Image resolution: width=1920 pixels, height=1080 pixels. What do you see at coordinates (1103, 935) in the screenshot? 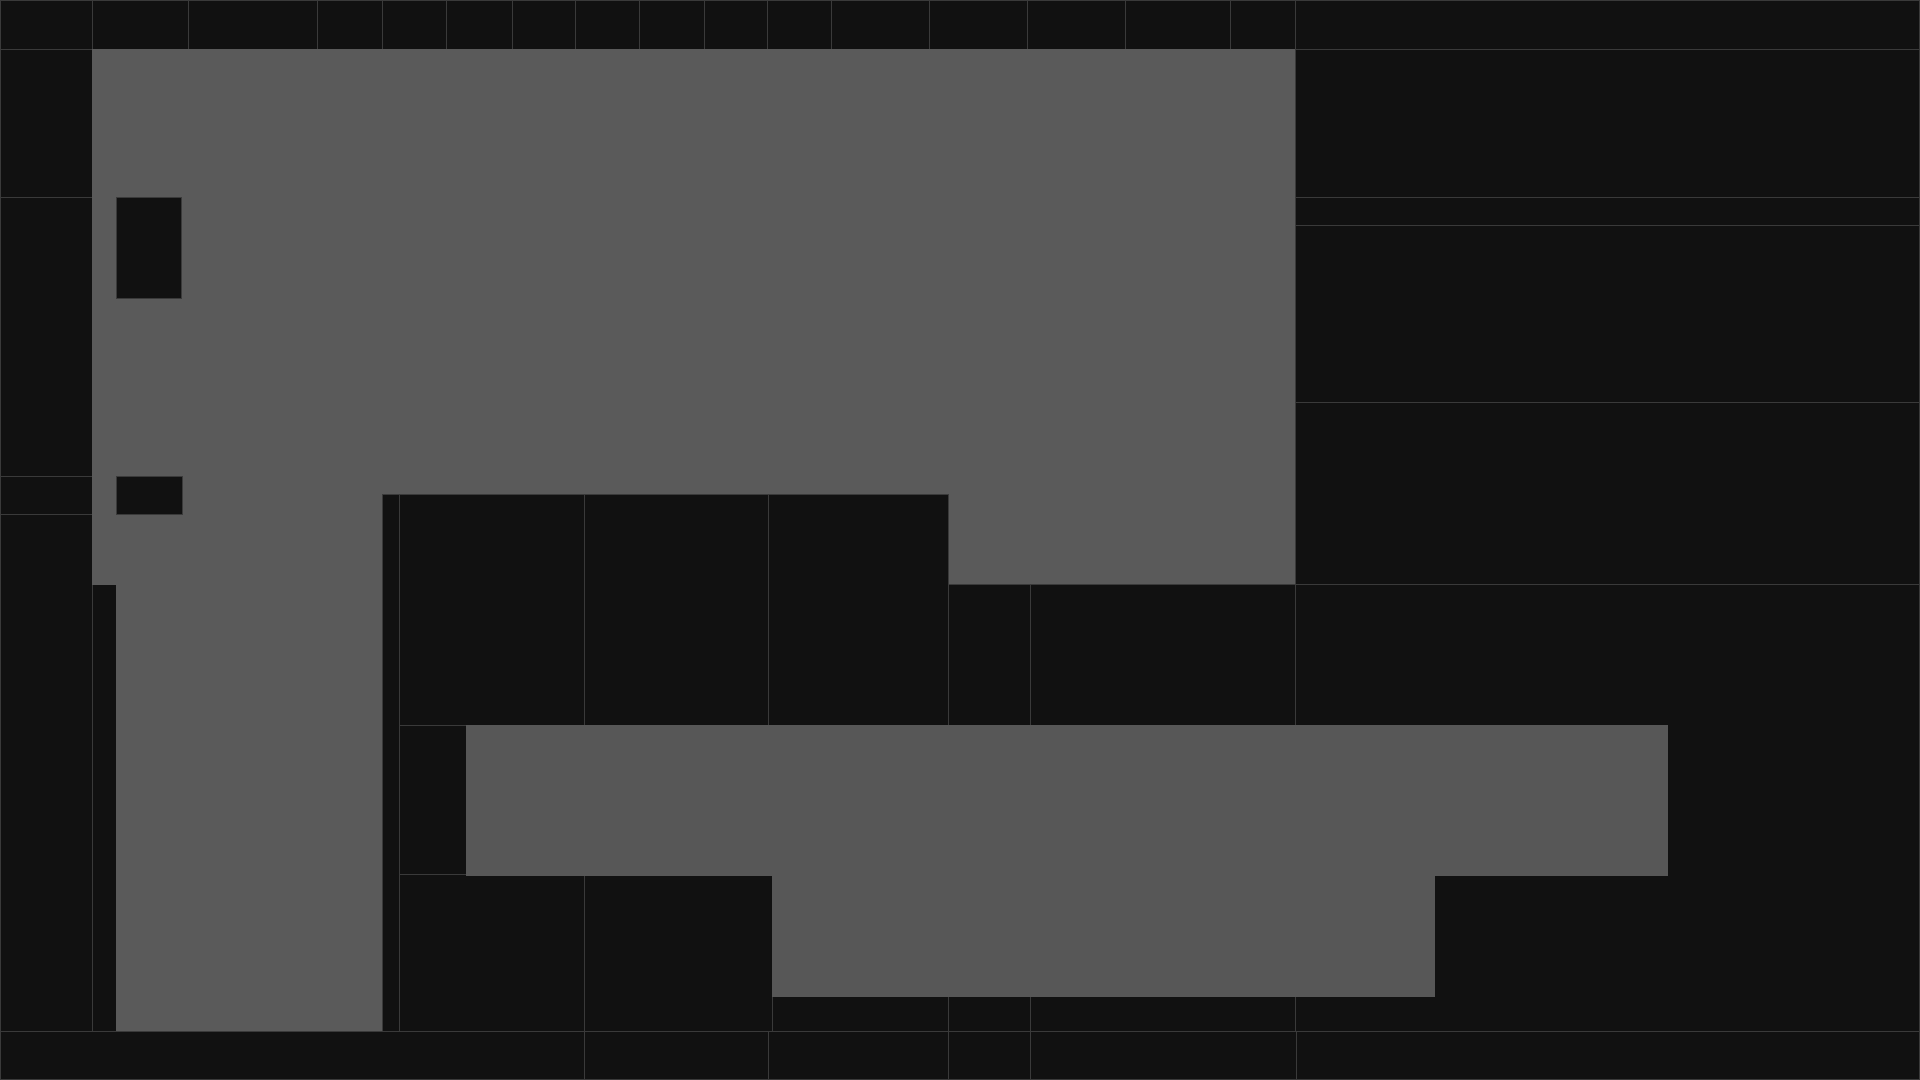
I see `floating-dropdown` at bounding box center [1103, 935].